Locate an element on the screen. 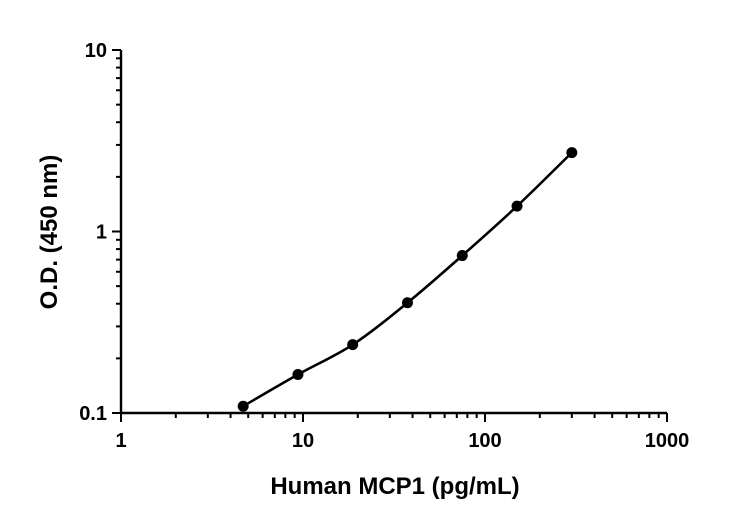 The width and height of the screenshot is (750, 526). y-tick-label: 0.1 is located at coordinates (93, 414).